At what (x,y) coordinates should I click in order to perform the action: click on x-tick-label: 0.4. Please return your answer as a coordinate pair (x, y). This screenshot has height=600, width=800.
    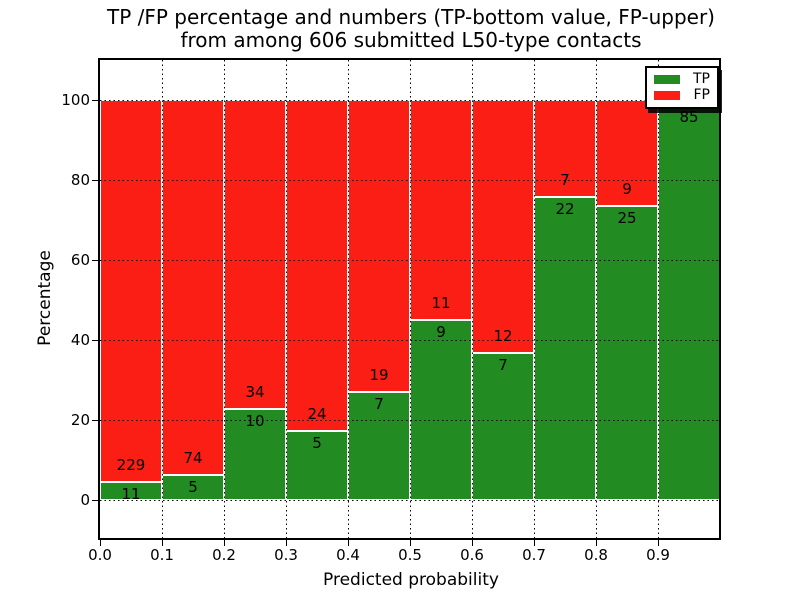
    Looking at the image, I should click on (348, 555).